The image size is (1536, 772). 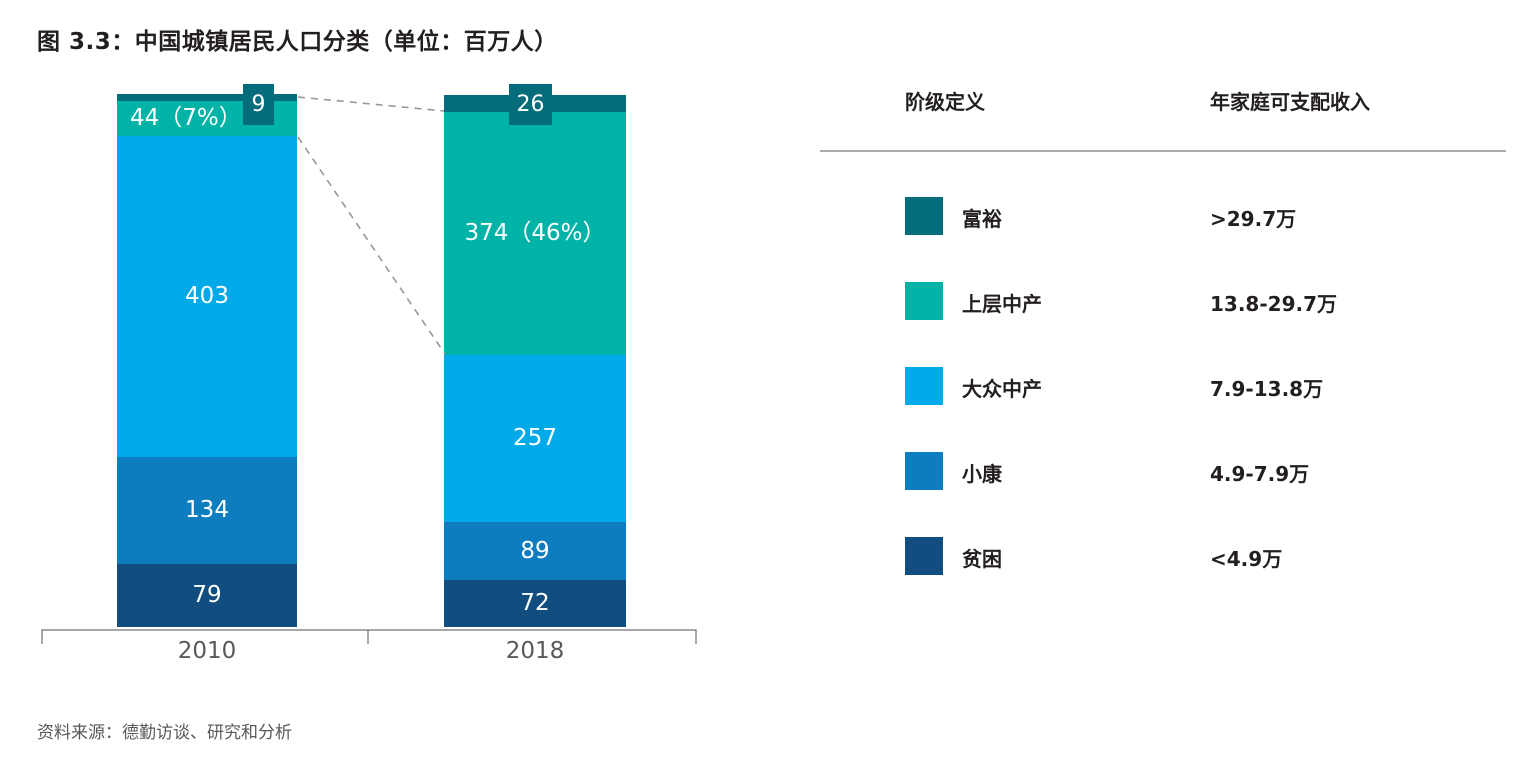 I want to click on legend-income-value: 7.9-13.8万, so click(x=1267, y=389).